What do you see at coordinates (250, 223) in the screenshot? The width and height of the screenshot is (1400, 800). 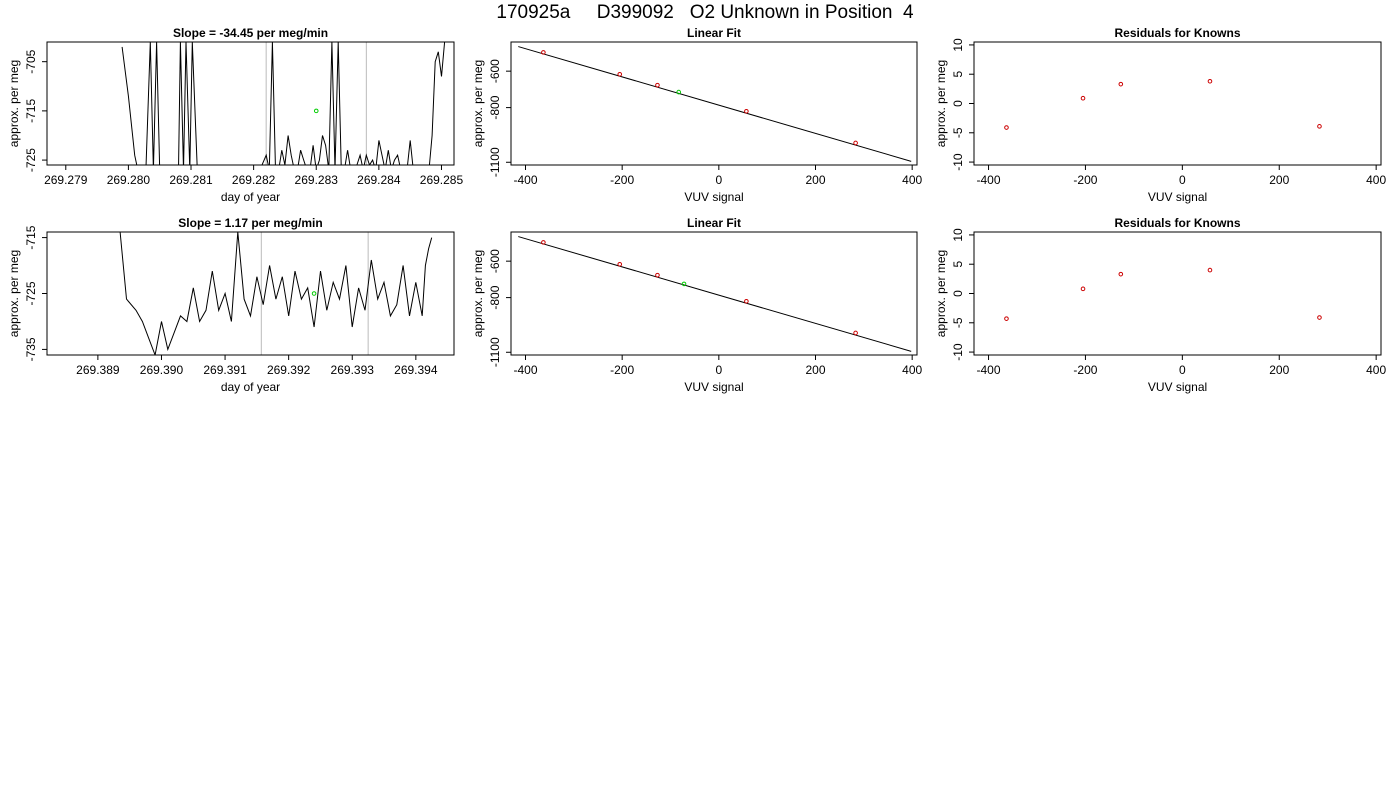 I see `chart-title: Slope = 1.17 per meg/min` at bounding box center [250, 223].